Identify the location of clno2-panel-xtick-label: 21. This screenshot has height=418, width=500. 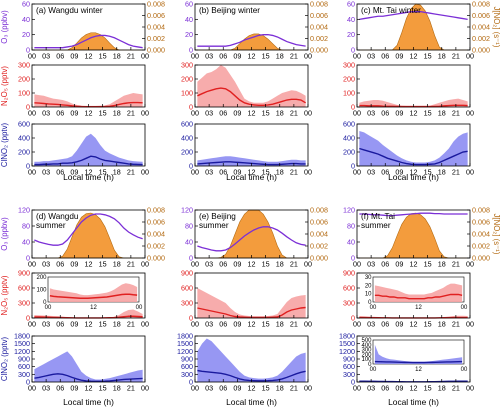
(131, 172).